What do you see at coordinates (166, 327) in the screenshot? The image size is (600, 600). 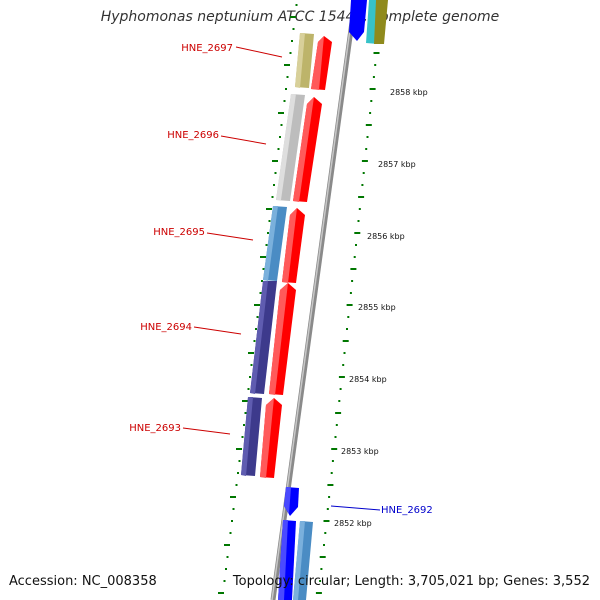 I see `gene-label-hne-2694: HNE_2694` at bounding box center [166, 327].